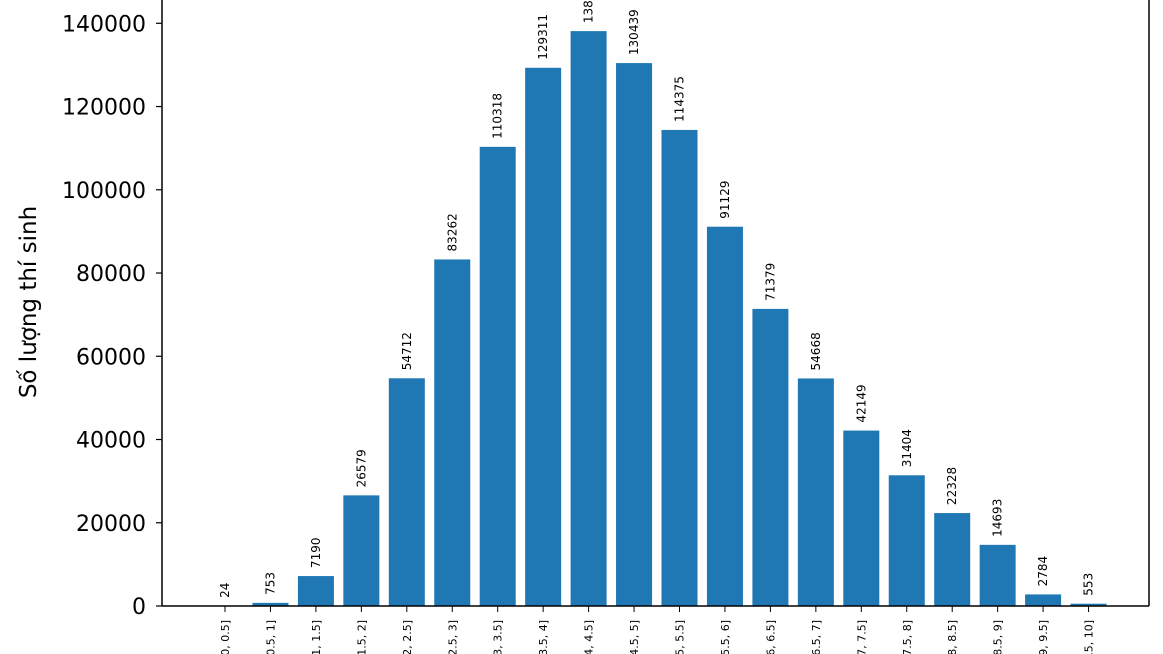 The width and height of the screenshot is (1163, 654). What do you see at coordinates (225, 590) in the screenshot?
I see `bar-value-label: 24` at bounding box center [225, 590].